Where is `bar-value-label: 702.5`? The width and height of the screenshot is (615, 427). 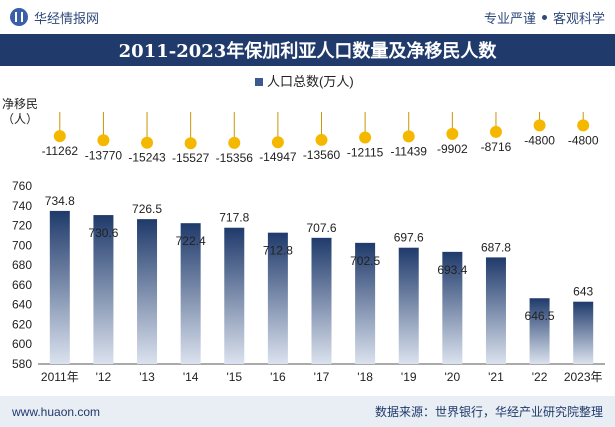
bar-value-label: 702.5 is located at coordinates (365, 261).